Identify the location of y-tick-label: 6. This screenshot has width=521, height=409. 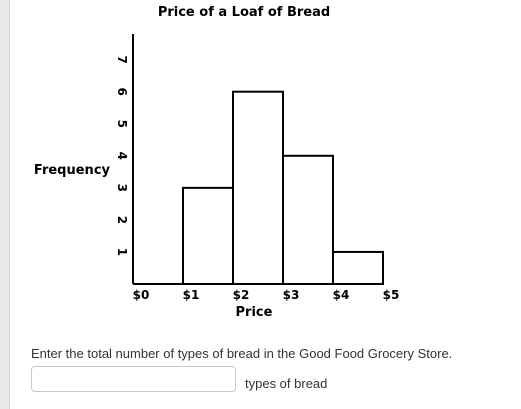
(122, 92).